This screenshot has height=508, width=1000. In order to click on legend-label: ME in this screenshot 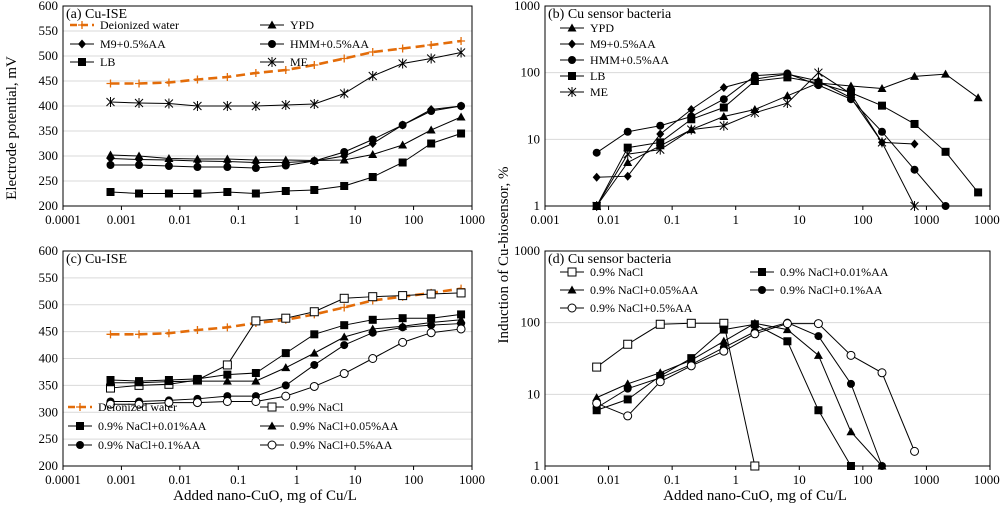, I will do `click(599, 92)`.